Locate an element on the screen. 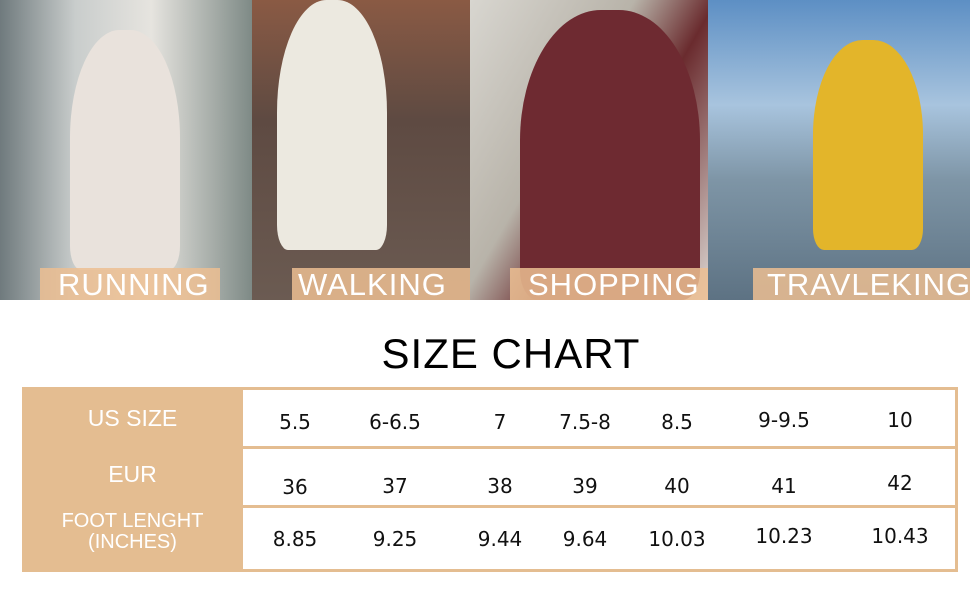 Image resolution: width=970 pixels, height=600 pixels. label-traveling: TRAVLEKING is located at coordinates (861, 284).